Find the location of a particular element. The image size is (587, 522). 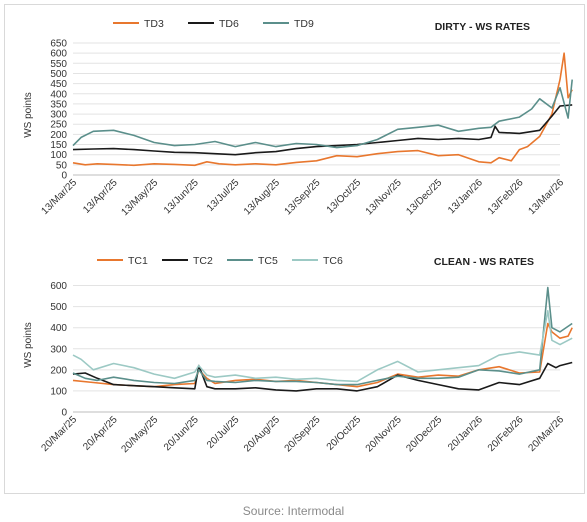

chart2-x-tick-label: 20/Jun/25 is located at coordinates (181, 433).